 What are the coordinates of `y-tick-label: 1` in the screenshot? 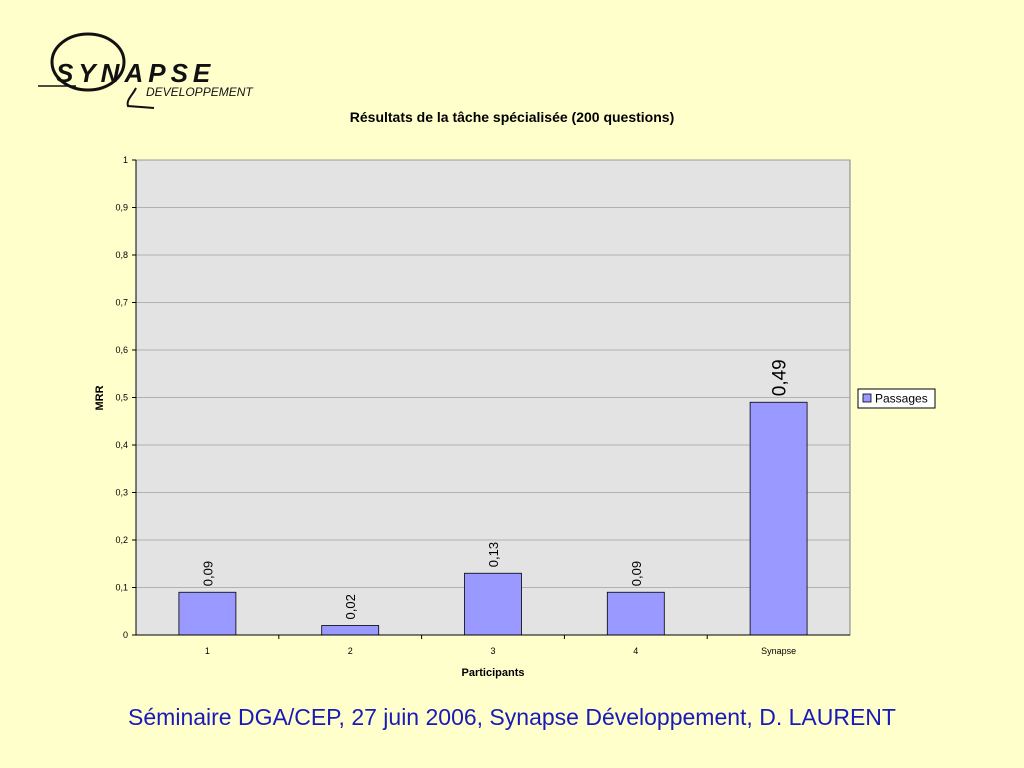 It's located at (125, 160).